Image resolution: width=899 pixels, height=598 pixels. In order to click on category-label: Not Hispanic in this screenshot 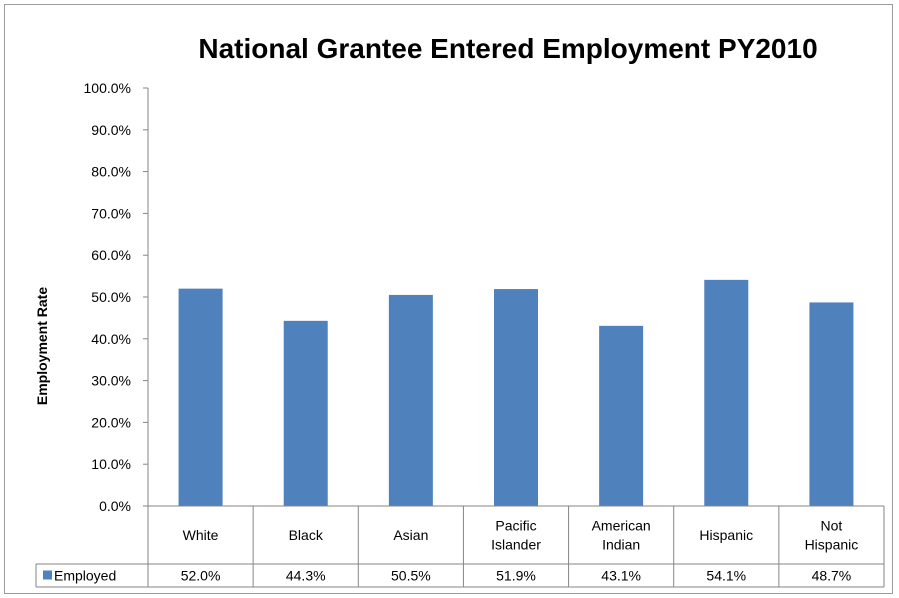, I will do `click(832, 535)`.